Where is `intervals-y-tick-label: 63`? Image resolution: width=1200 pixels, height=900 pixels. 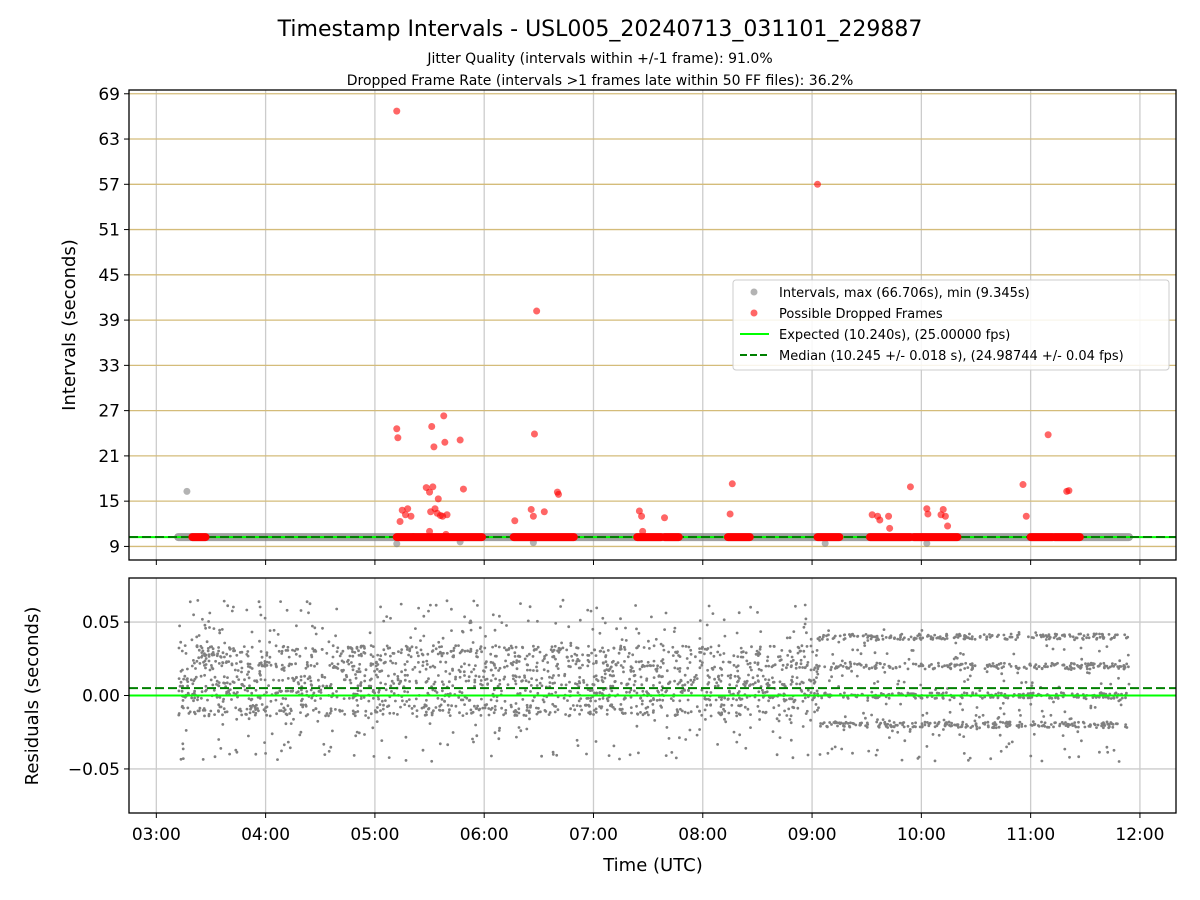 intervals-y-tick-label: 63 is located at coordinates (109, 140).